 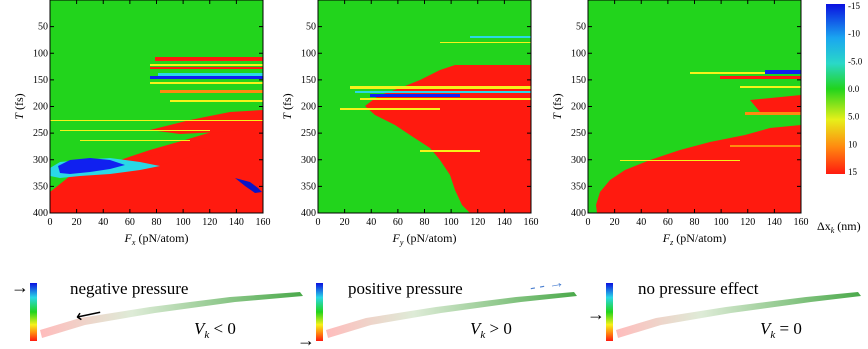 I want to click on vk-negative: Vk < 0, so click(x=215, y=330).